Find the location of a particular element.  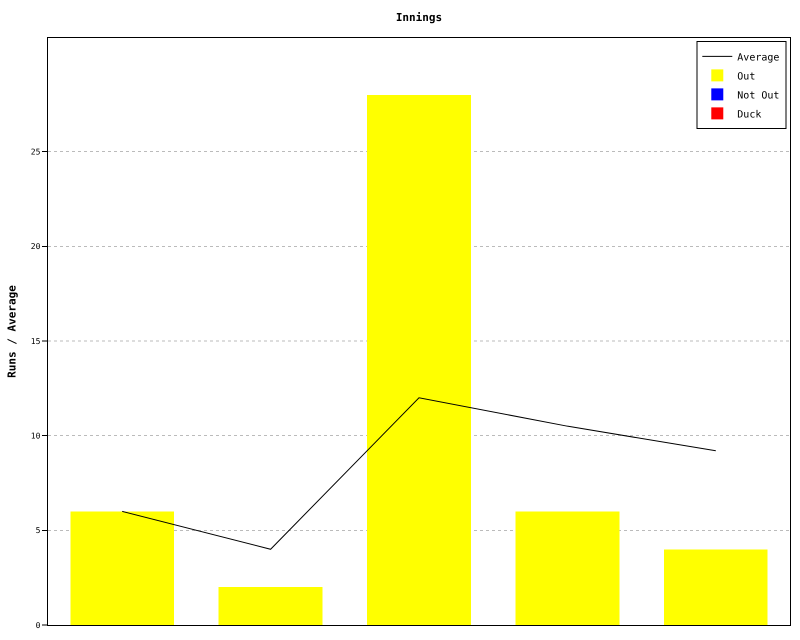

y-tick-label: 0 is located at coordinates (38, 625).